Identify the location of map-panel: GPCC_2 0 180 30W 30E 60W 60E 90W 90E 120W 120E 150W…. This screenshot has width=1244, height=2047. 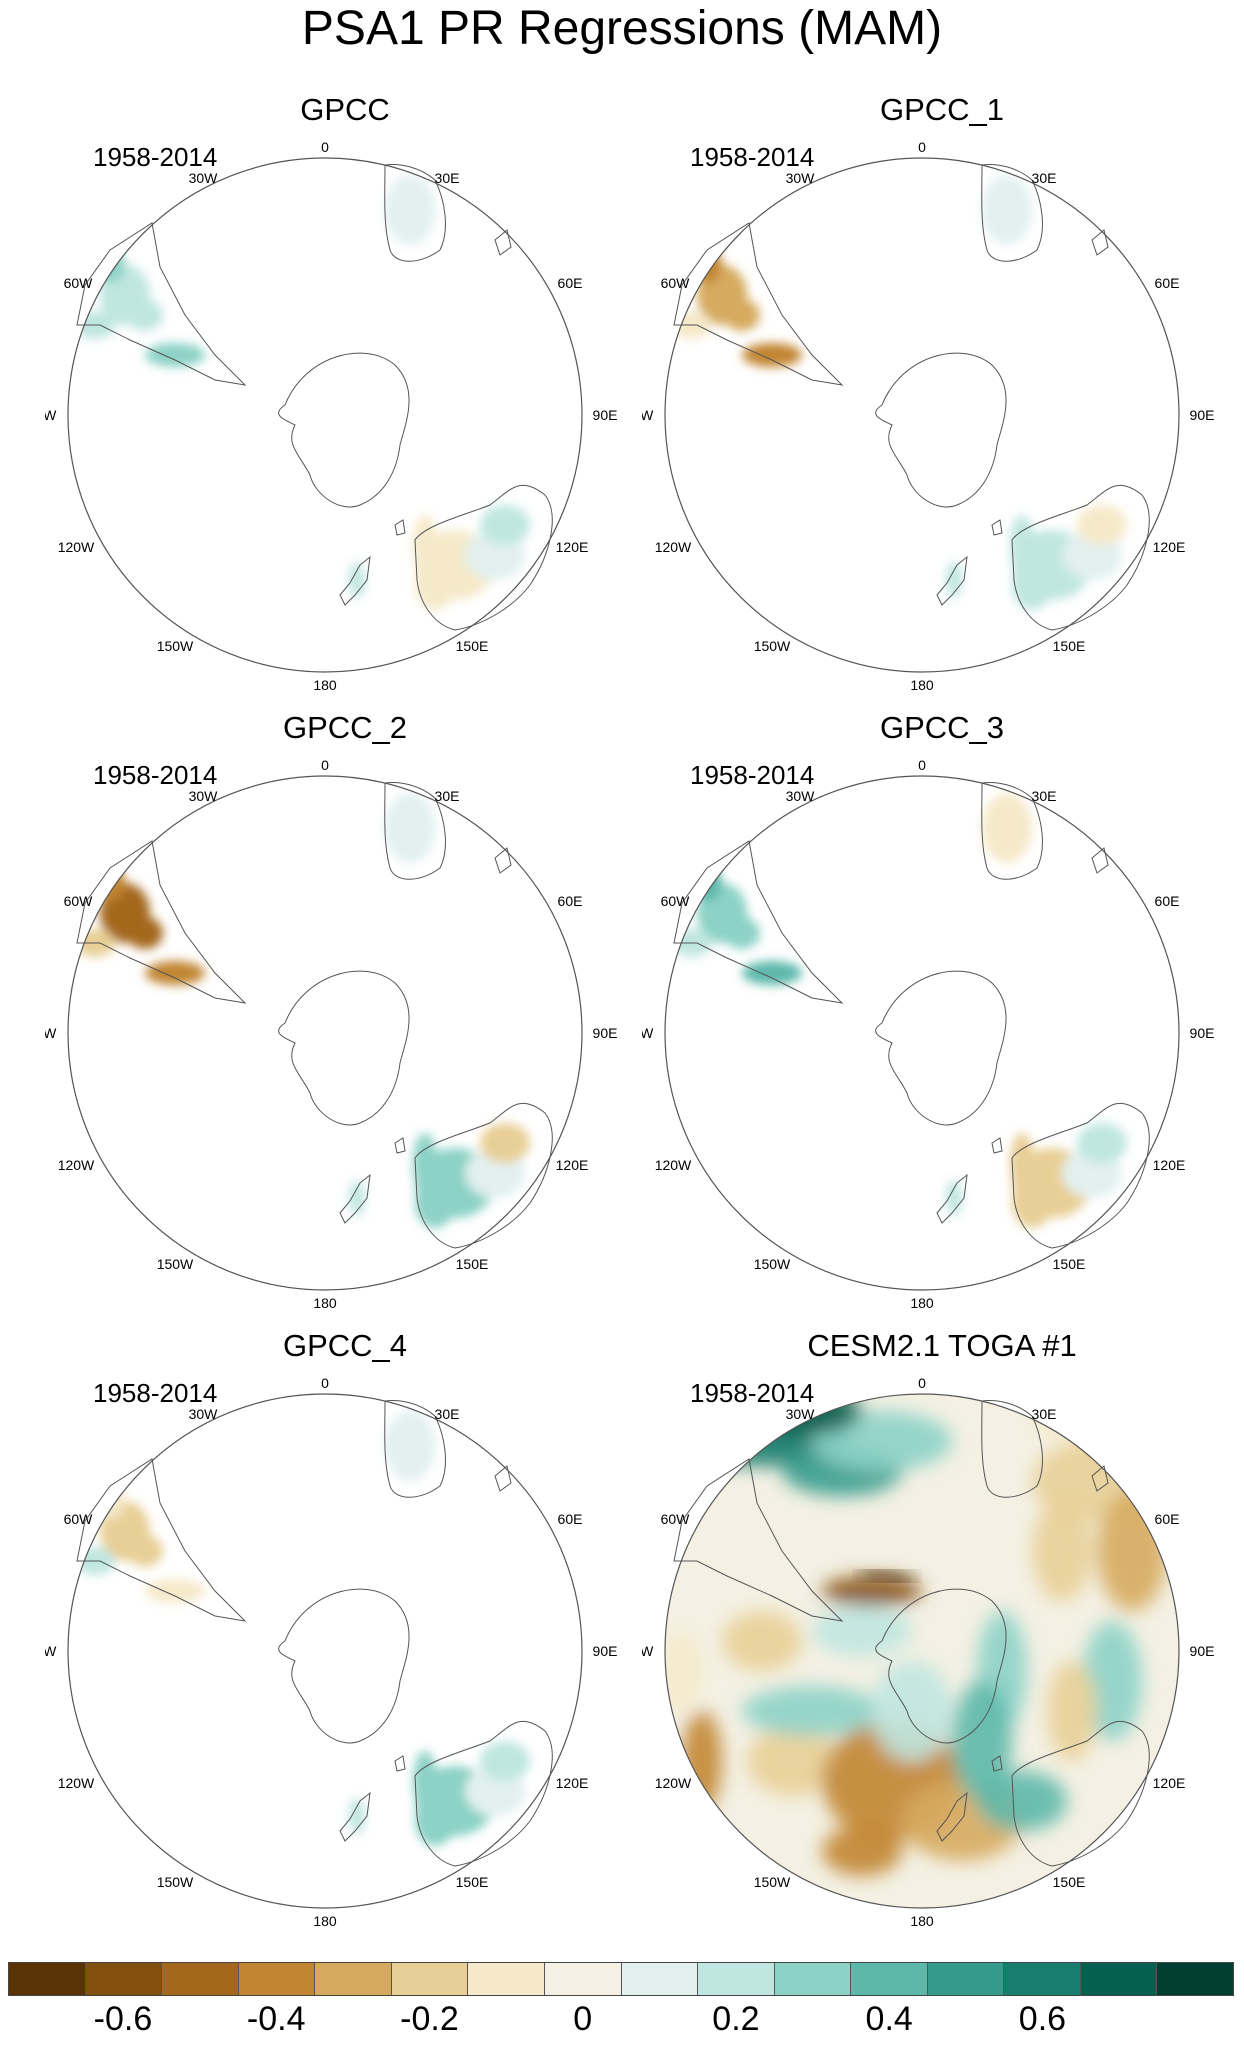
(345, 1020).